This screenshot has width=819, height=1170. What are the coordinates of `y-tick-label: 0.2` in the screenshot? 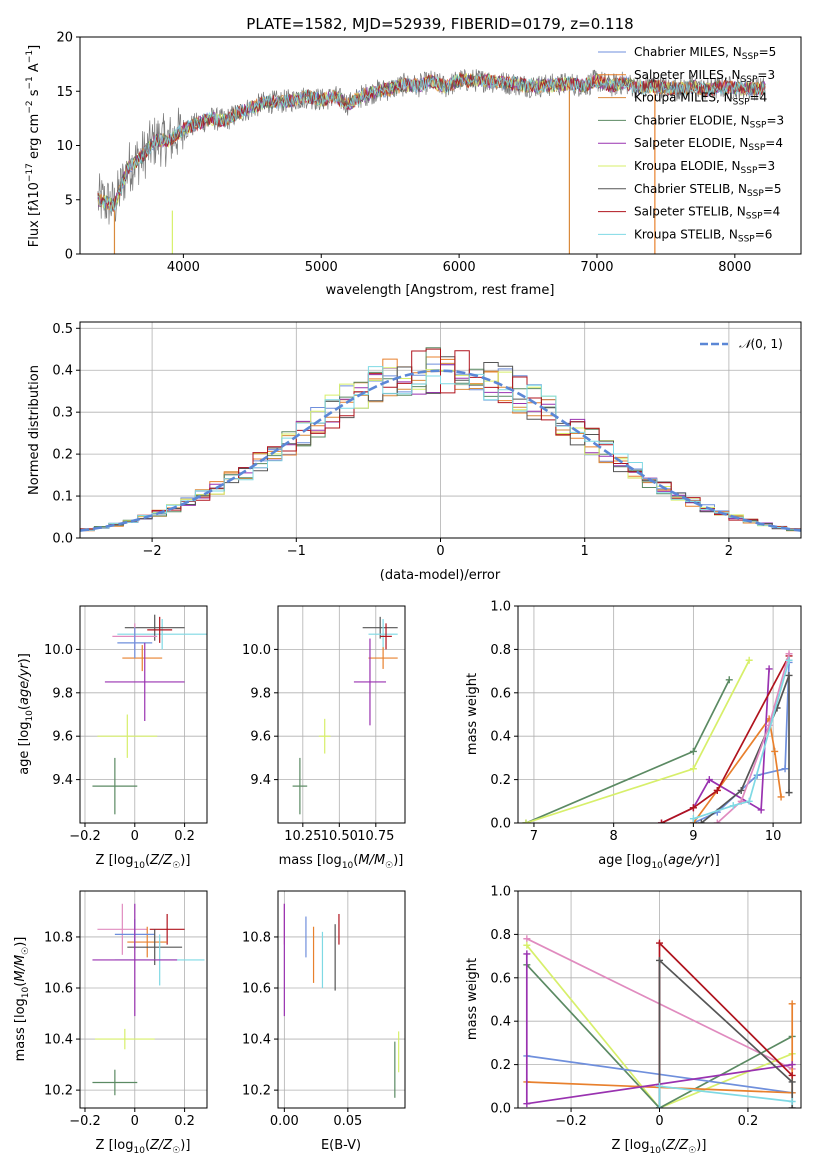 It's located at (62, 455).